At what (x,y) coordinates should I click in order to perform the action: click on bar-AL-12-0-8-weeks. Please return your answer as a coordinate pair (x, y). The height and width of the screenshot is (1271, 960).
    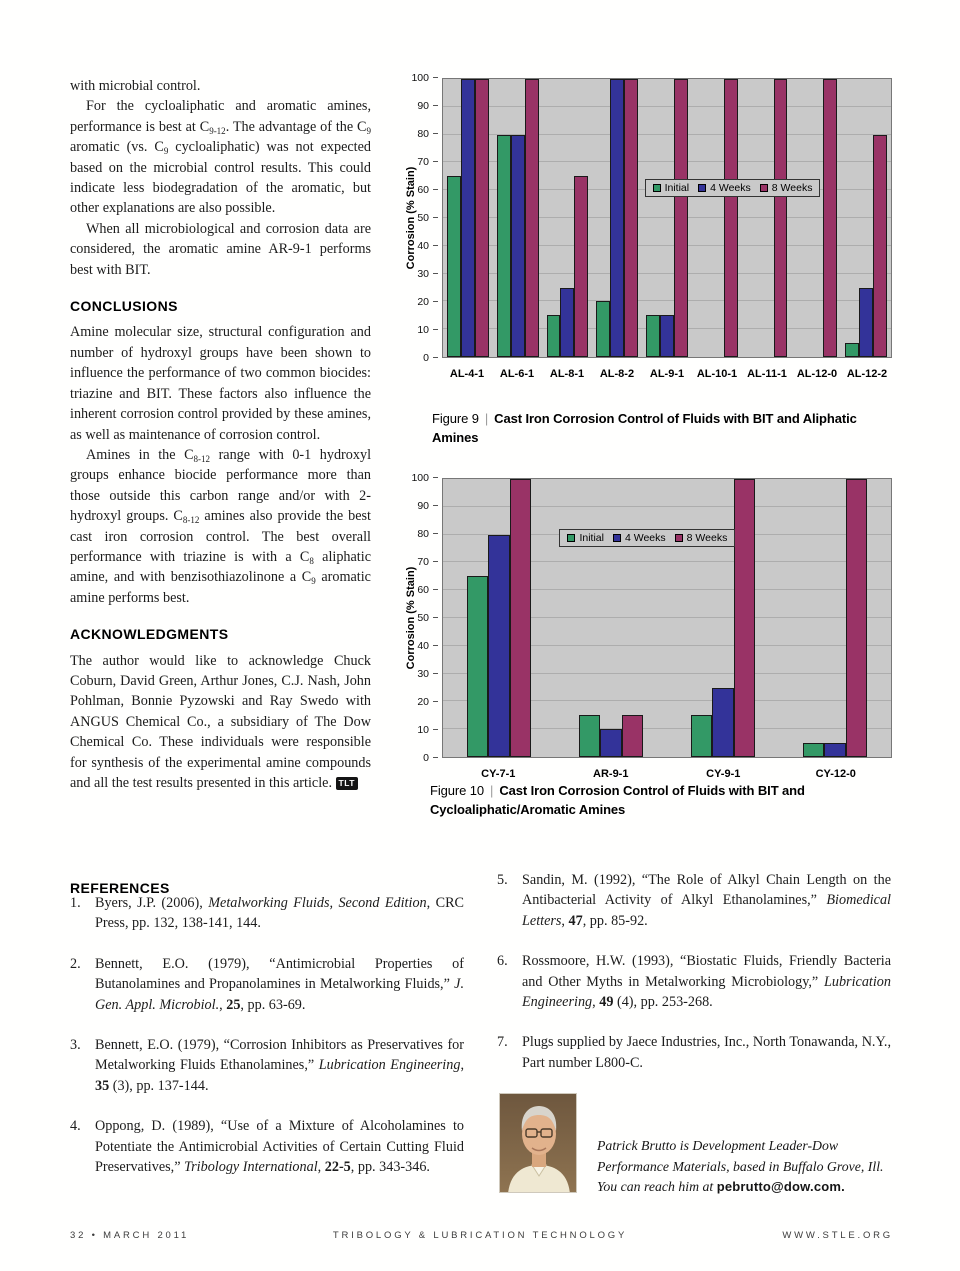
    Looking at the image, I should click on (830, 218).